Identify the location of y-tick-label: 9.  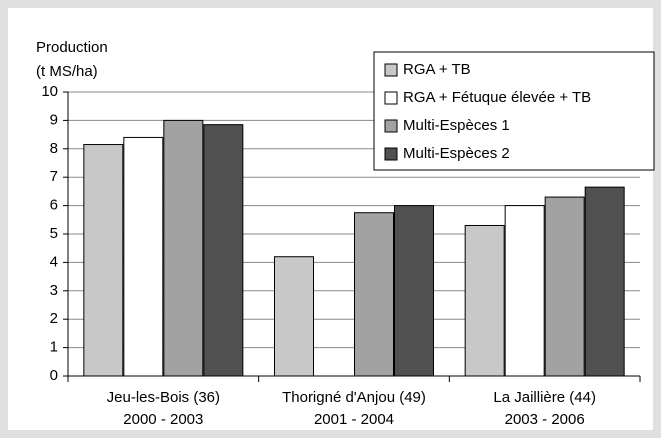
(54, 119).